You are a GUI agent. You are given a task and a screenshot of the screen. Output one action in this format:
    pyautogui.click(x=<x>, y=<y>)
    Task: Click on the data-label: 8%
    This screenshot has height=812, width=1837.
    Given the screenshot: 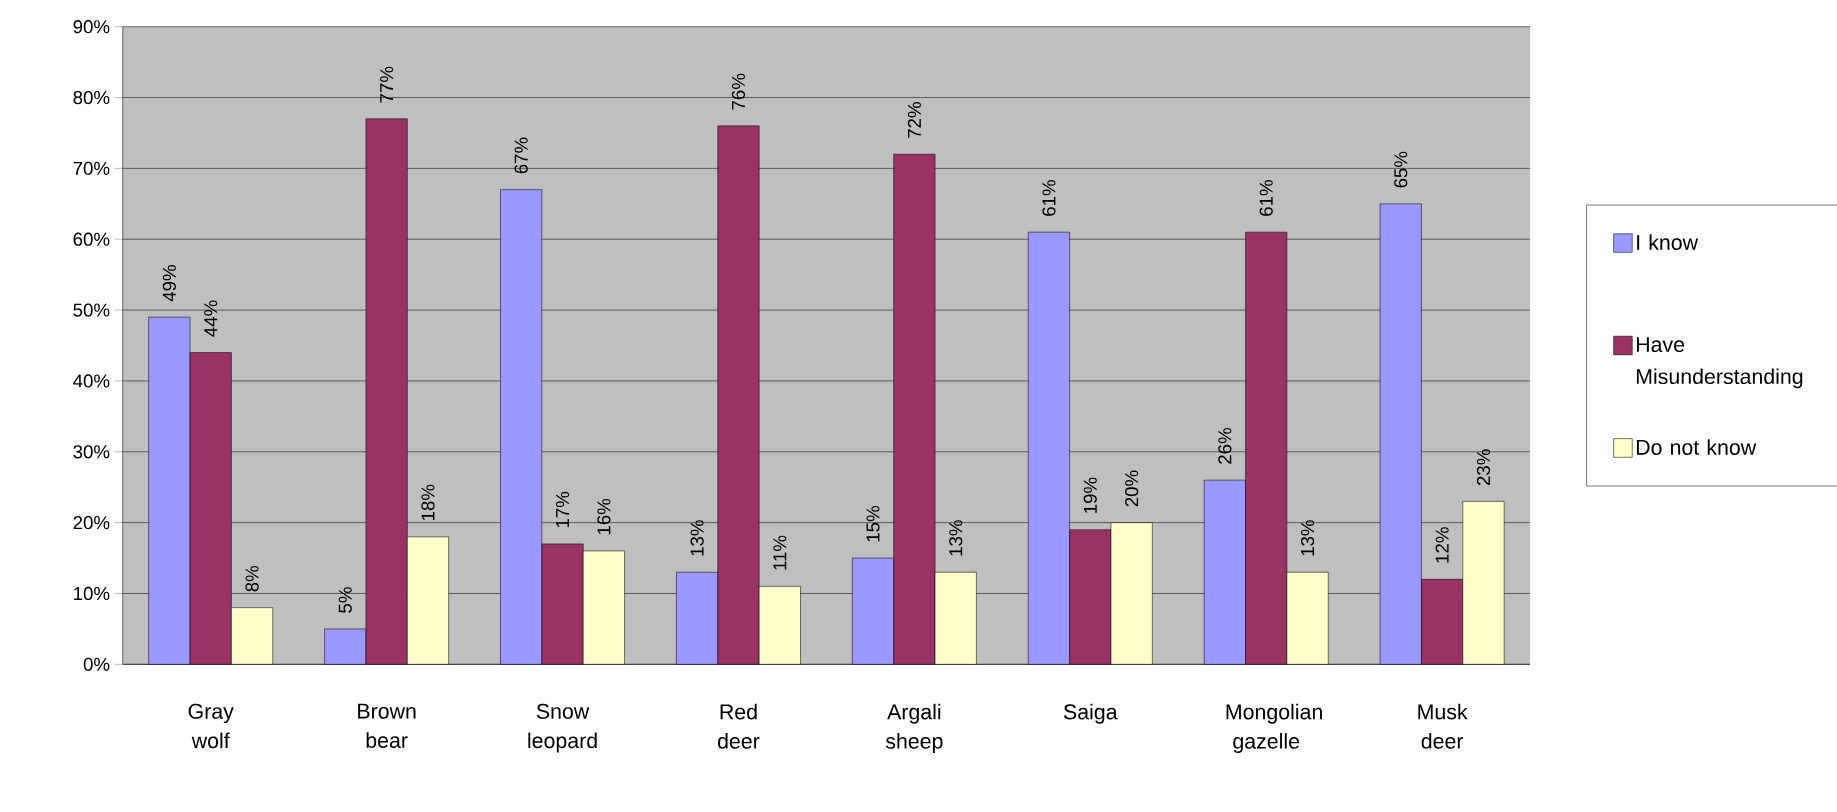 What is the action you would take?
    pyautogui.click(x=252, y=578)
    